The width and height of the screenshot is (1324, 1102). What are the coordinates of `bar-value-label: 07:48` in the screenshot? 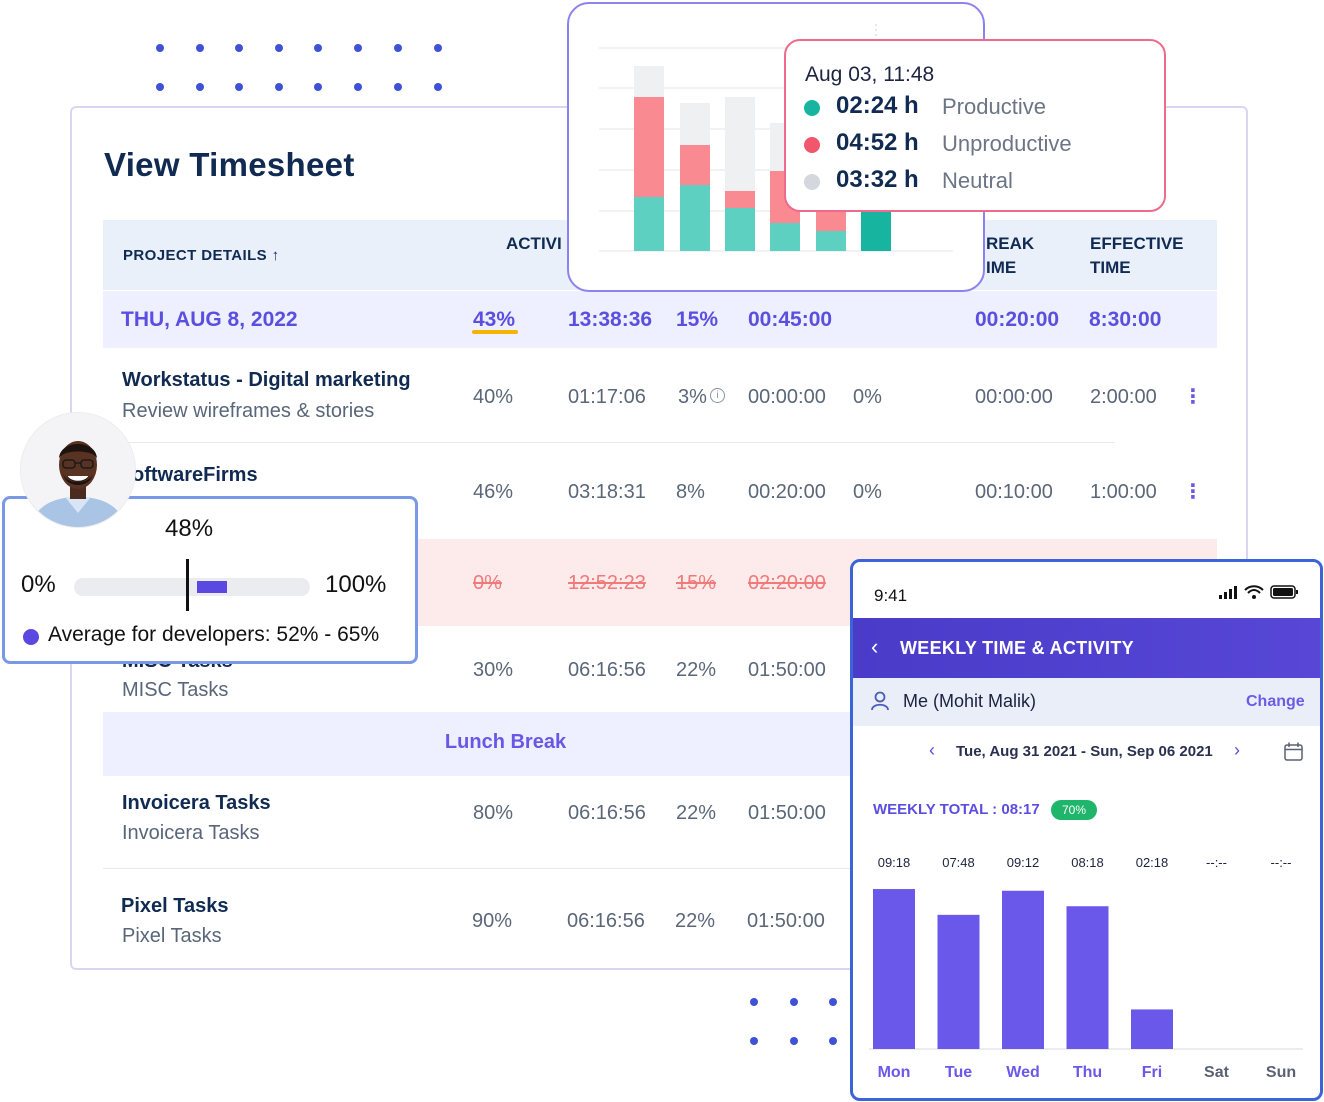 It's located at (958, 862).